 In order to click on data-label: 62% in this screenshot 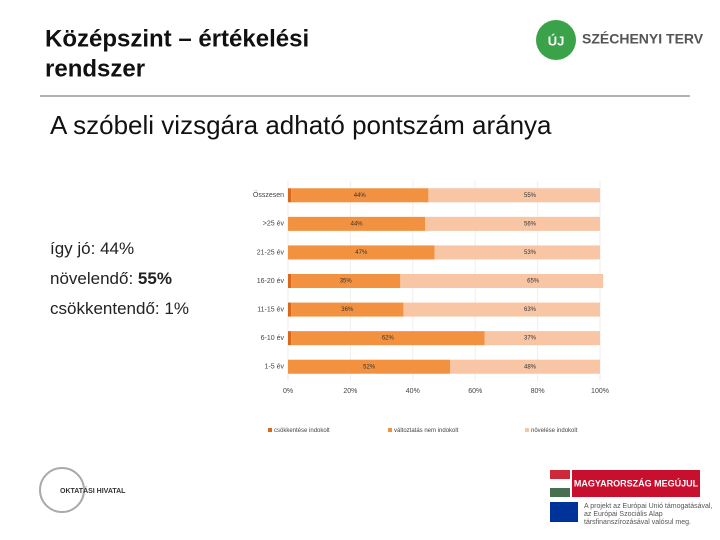, I will do `click(388, 339)`.